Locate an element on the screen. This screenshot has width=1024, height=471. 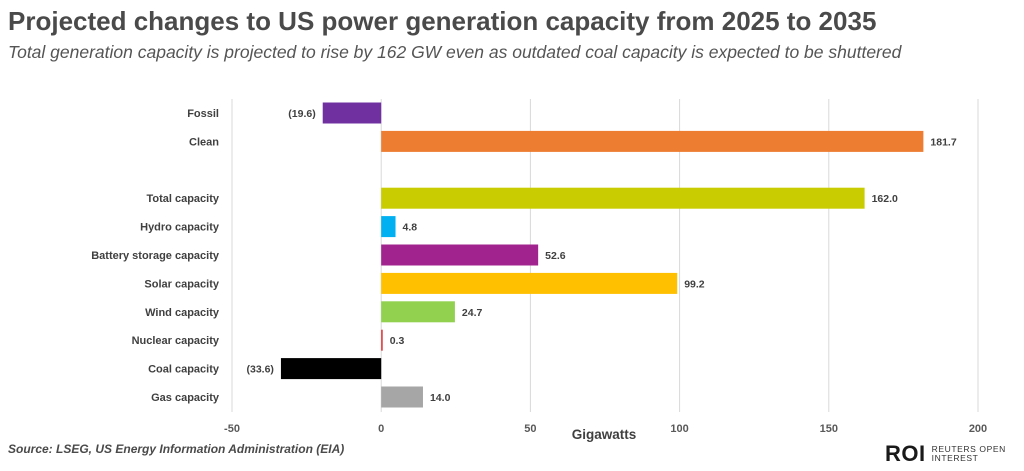
bar-clean is located at coordinates (652, 141).